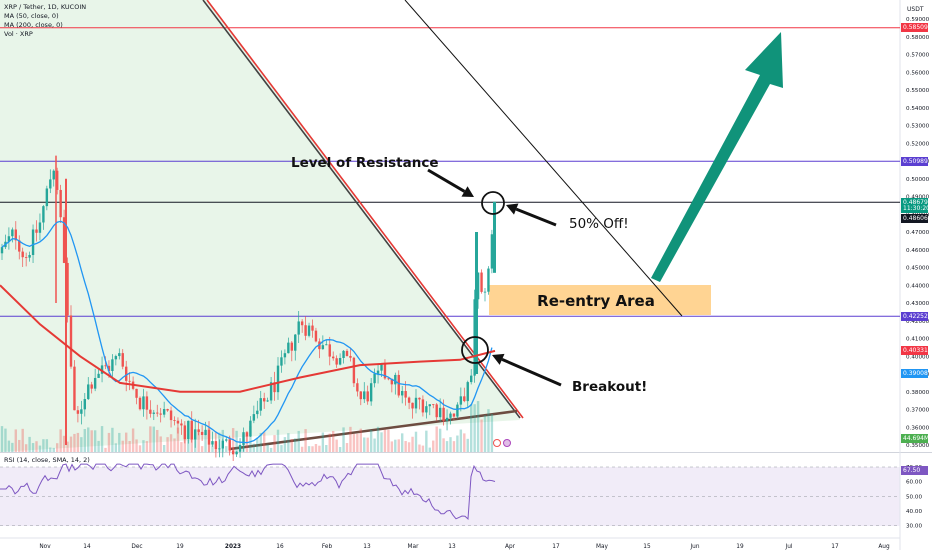 This screenshot has height=550, width=932. What do you see at coordinates (918, 286) in the screenshot?
I see `y-tick-label: 0.44000` at bounding box center [918, 286].